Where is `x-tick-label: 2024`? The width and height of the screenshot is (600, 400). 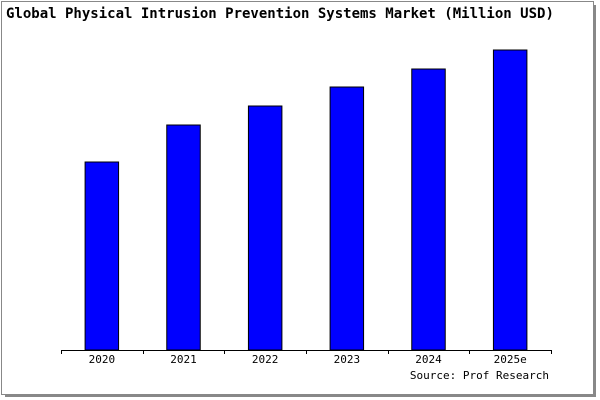 x-tick-label: 2024 is located at coordinates (428, 359).